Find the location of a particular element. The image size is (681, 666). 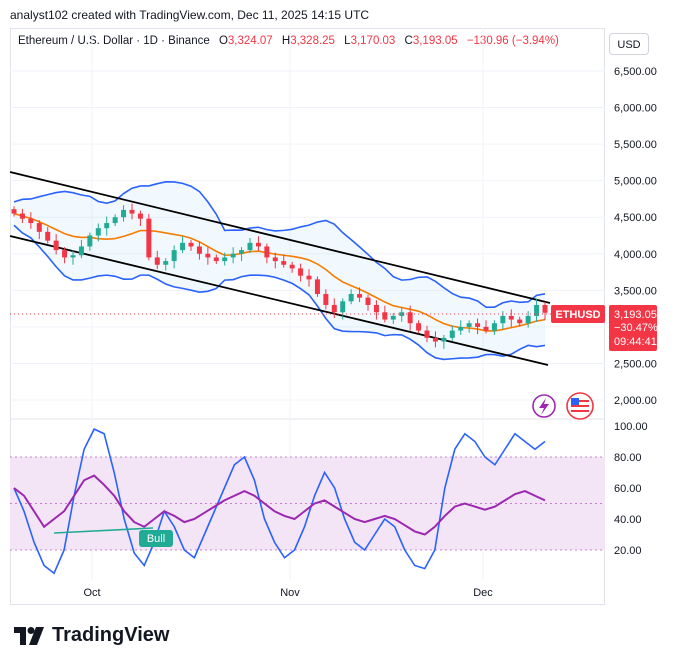

price-tick-label: 2,500.00 is located at coordinates (635, 364).